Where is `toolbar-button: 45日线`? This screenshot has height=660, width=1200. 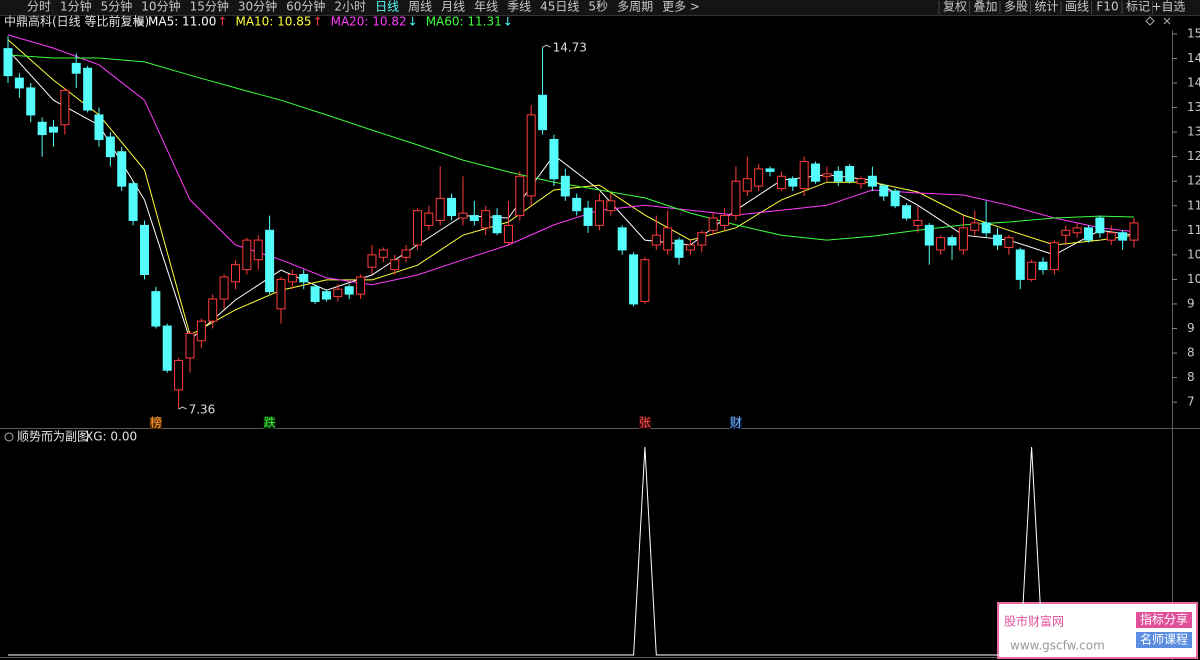 toolbar-button: 45日线 is located at coordinates (559, 7).